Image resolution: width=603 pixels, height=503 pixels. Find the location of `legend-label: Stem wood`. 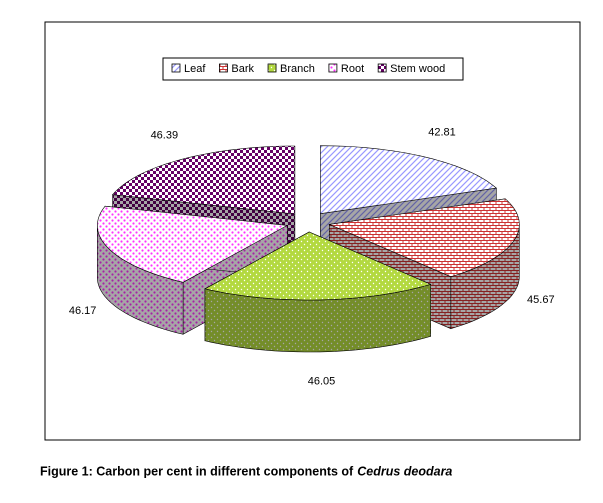

legend-label: Stem wood is located at coordinates (417, 69).